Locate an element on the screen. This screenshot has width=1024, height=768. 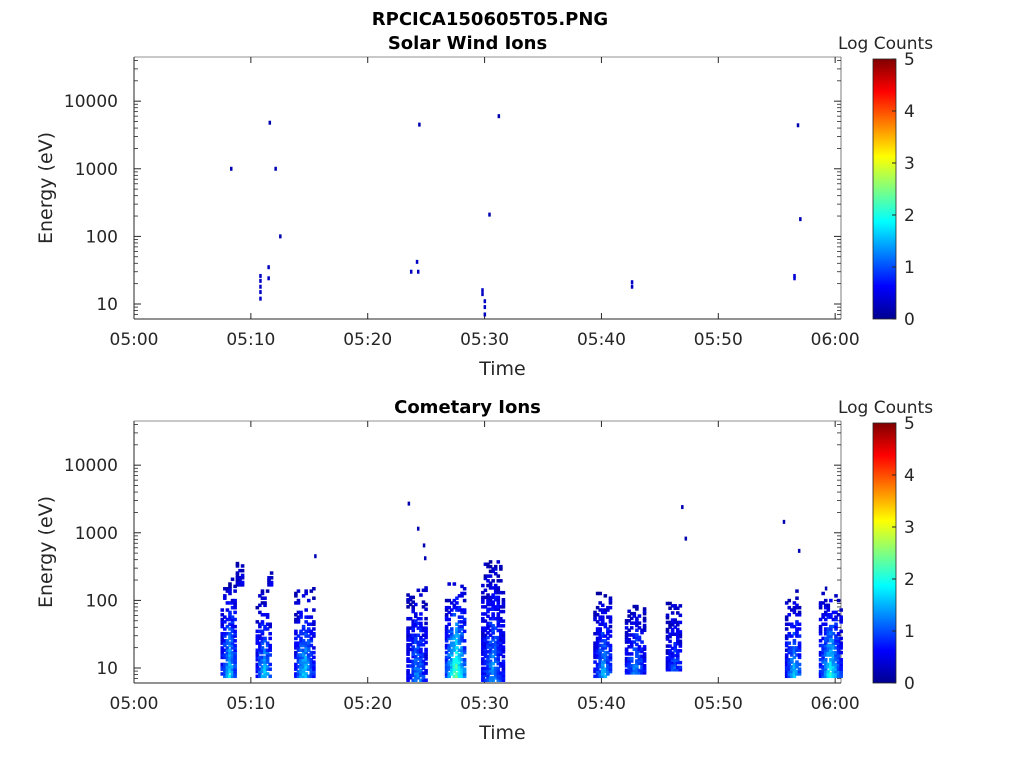
x-axis-label: Time is located at coordinates (502, 733).